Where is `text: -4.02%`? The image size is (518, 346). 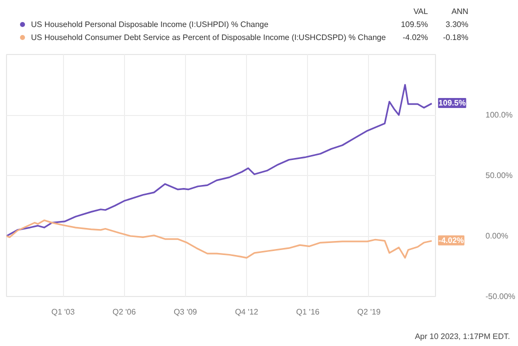
text: -4.02% is located at coordinates (415, 38).